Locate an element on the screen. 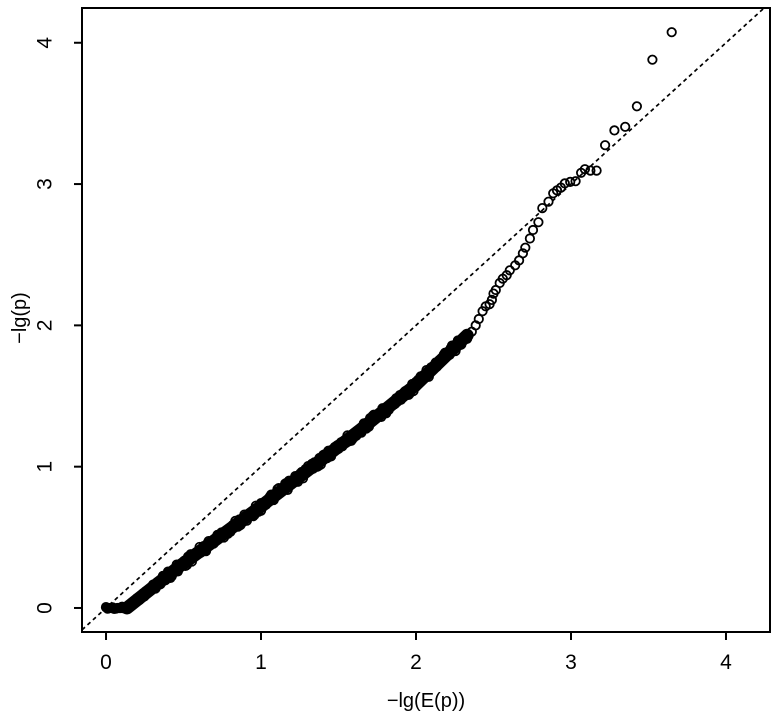 Image resolution: width=775 pixels, height=718 pixels. x-tick-label: 2 is located at coordinates (416, 662).